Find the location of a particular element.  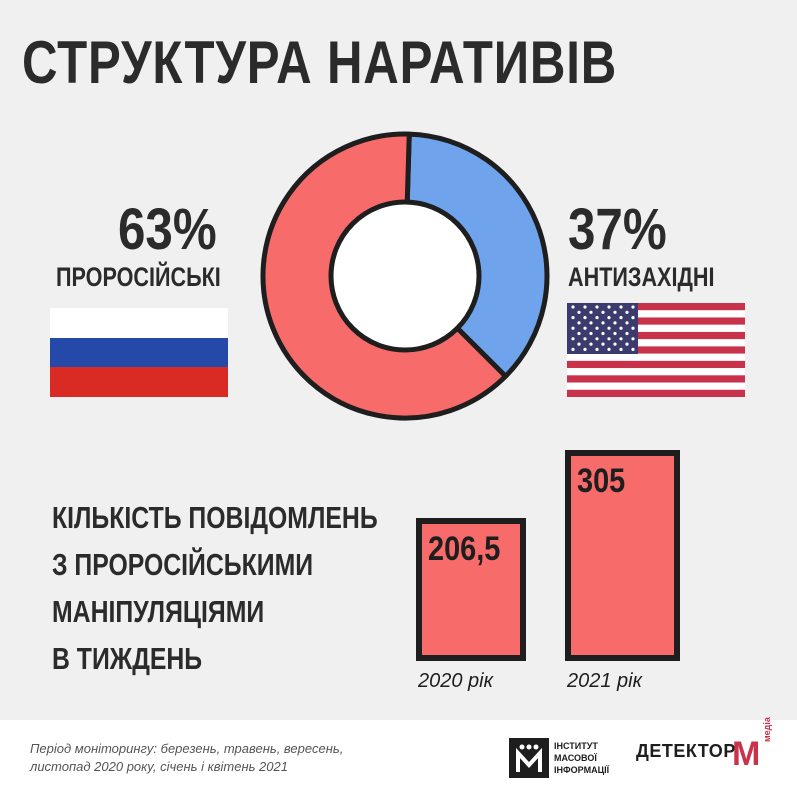

bar-value-2021: 305 is located at coordinates (601, 481).